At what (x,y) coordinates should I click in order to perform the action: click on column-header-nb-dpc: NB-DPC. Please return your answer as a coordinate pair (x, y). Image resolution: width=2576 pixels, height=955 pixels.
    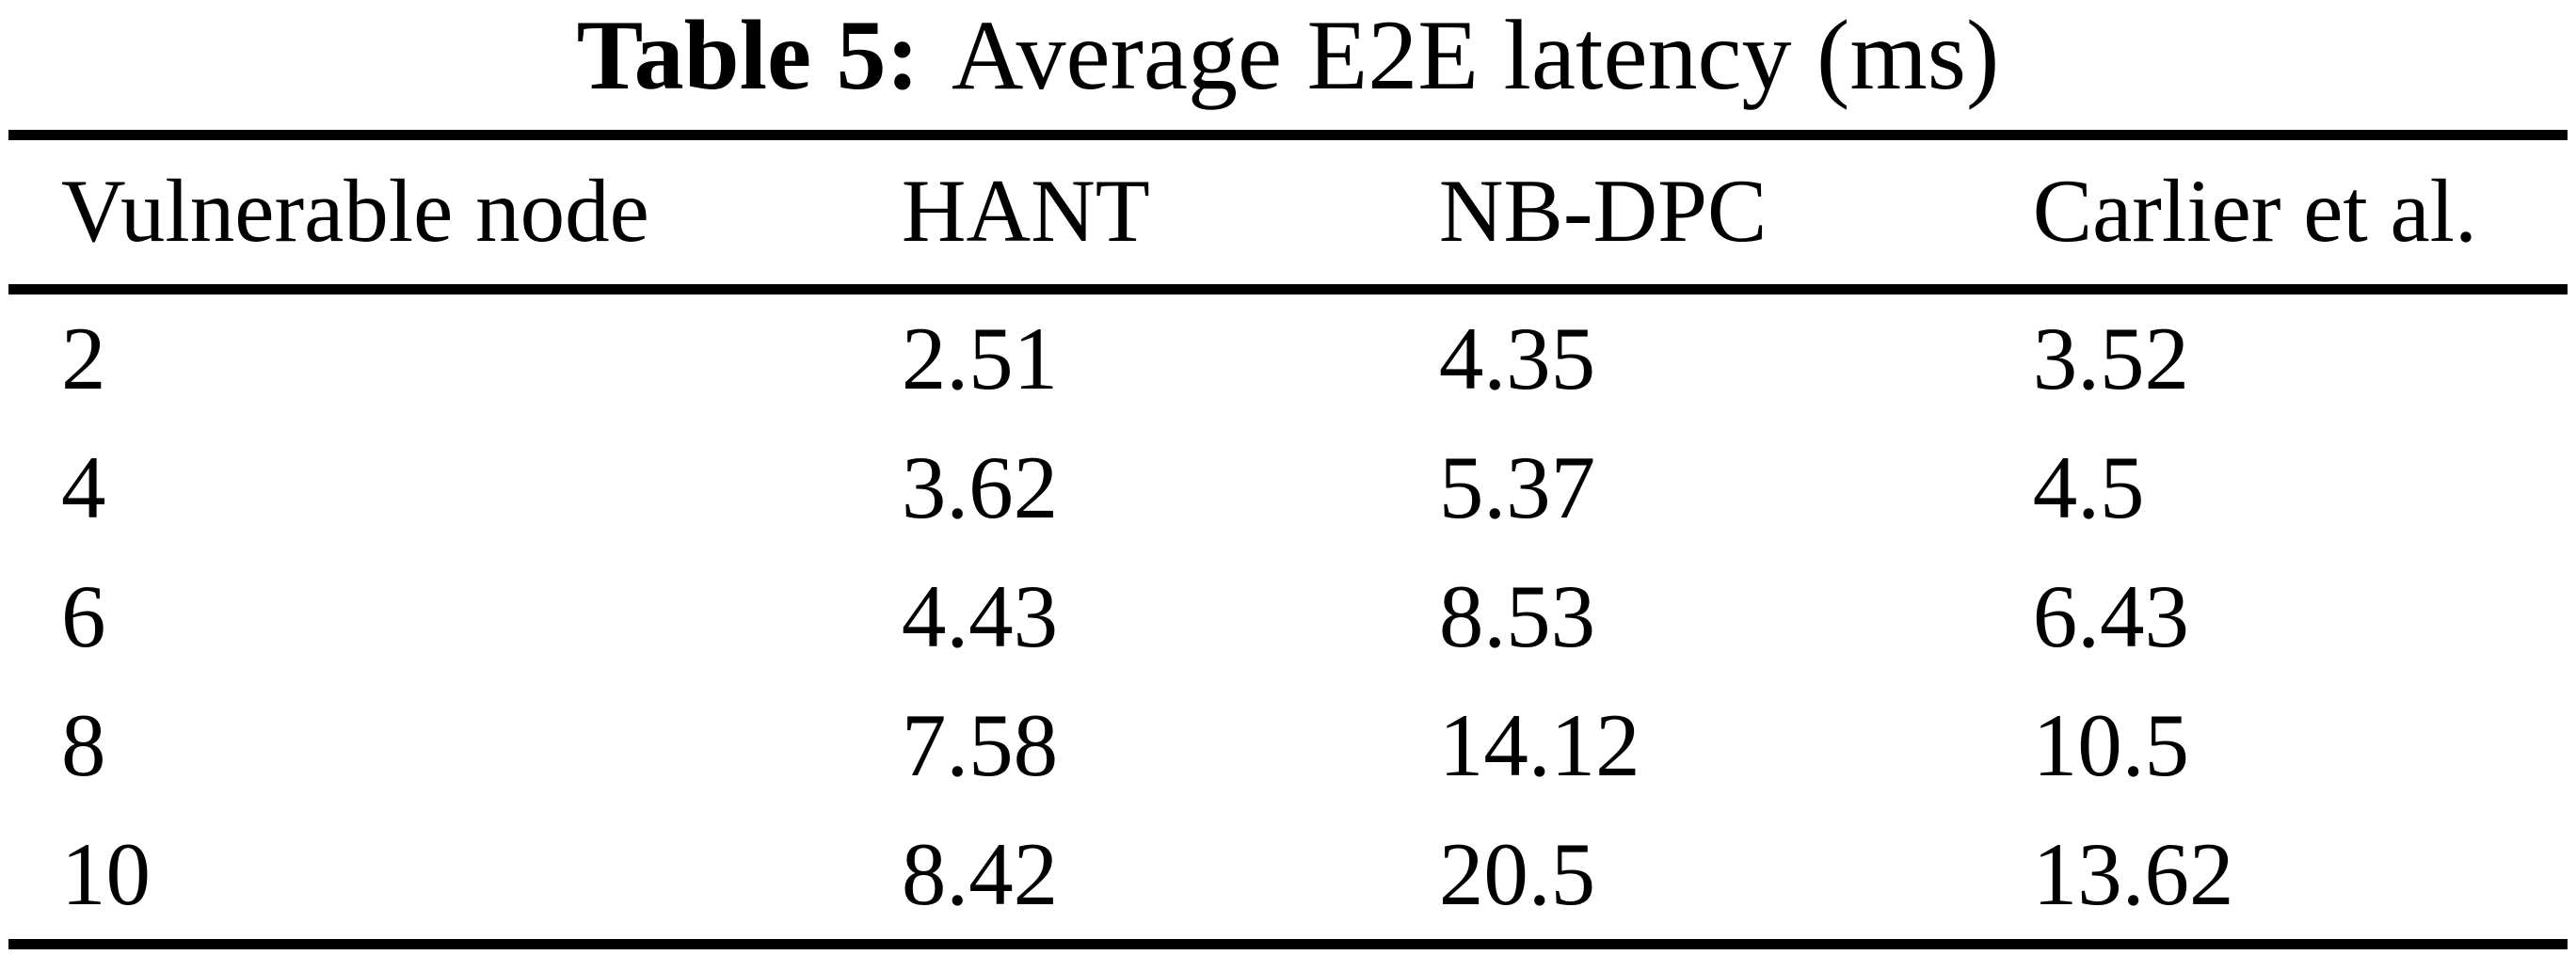
    Looking at the image, I should click on (1735, 214).